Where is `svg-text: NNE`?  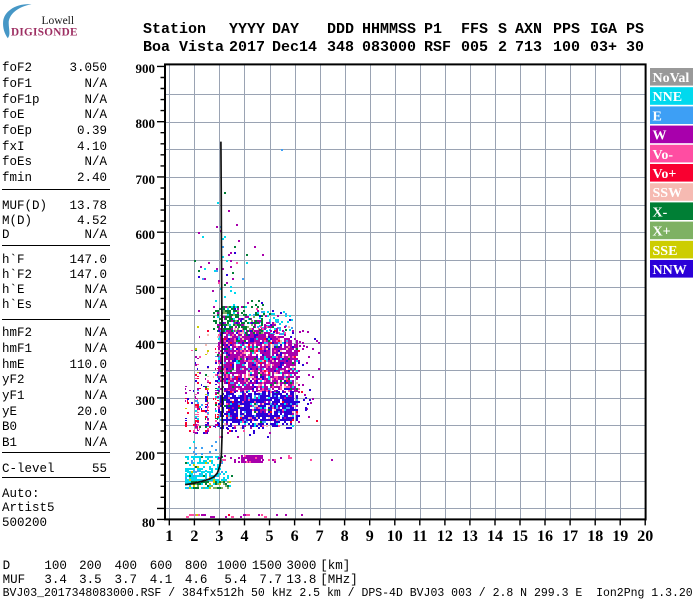
svg-text: NNE is located at coordinates (668, 97).